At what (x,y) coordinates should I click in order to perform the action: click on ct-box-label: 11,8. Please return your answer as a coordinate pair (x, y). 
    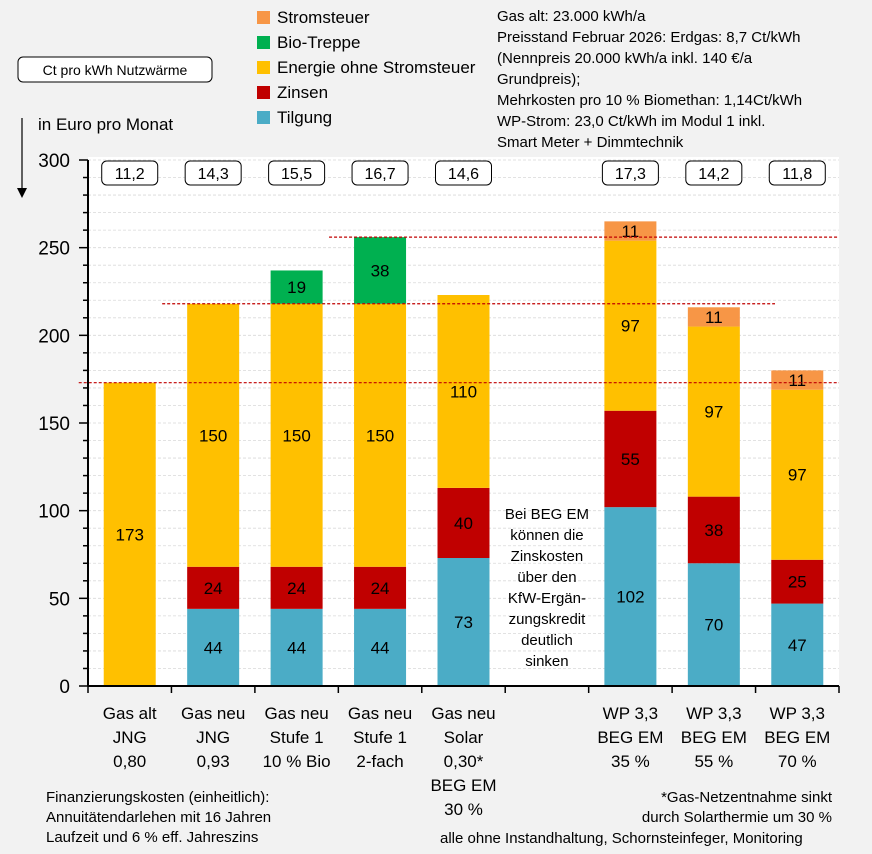
    Looking at the image, I should click on (797, 174).